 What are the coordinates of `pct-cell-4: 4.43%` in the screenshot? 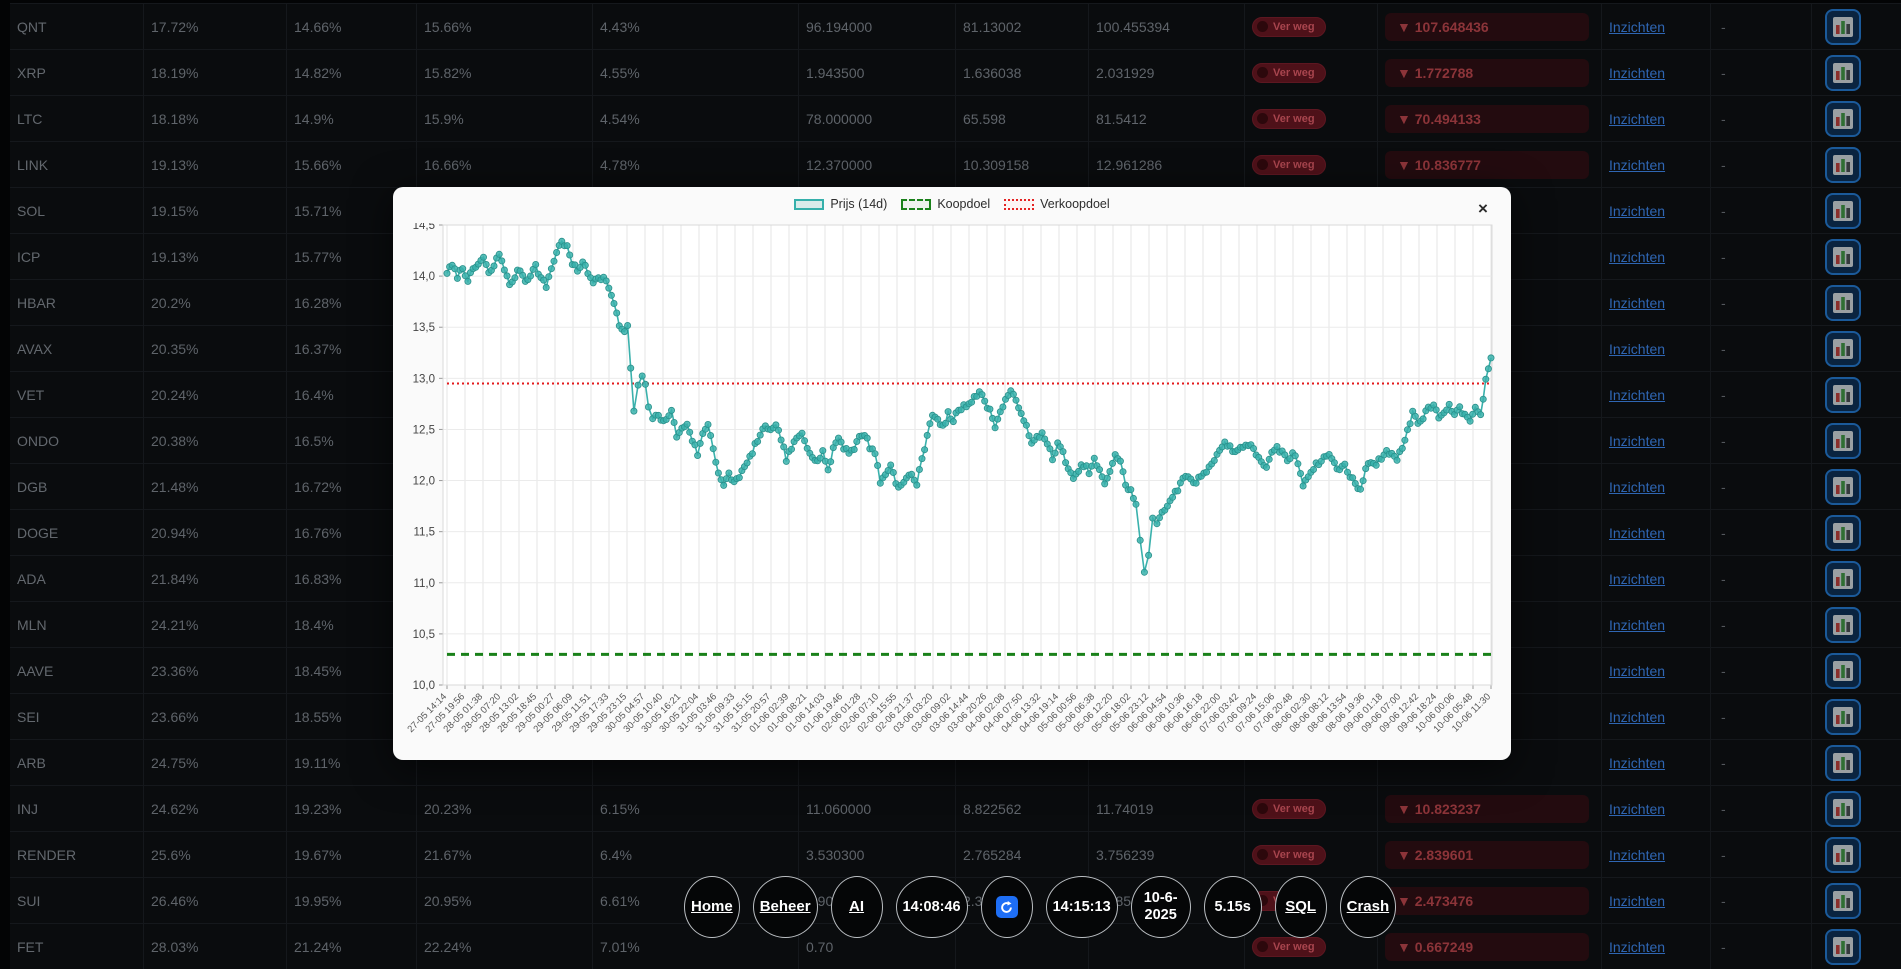 It's located at (695, 26).